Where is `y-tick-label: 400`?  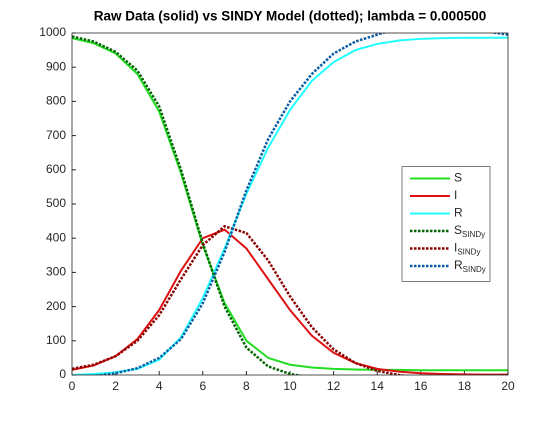 y-tick-label: 400 is located at coordinates (56, 237).